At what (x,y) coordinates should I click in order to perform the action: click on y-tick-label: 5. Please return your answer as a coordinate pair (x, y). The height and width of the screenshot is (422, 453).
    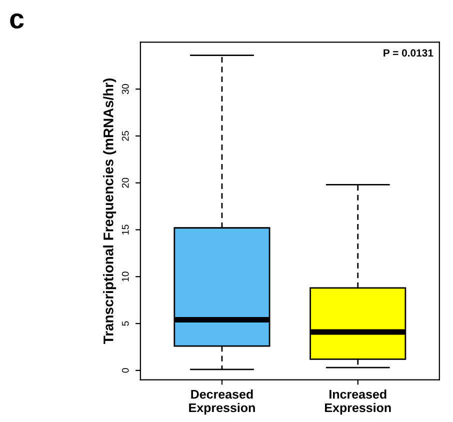
    Looking at the image, I should click on (125, 323).